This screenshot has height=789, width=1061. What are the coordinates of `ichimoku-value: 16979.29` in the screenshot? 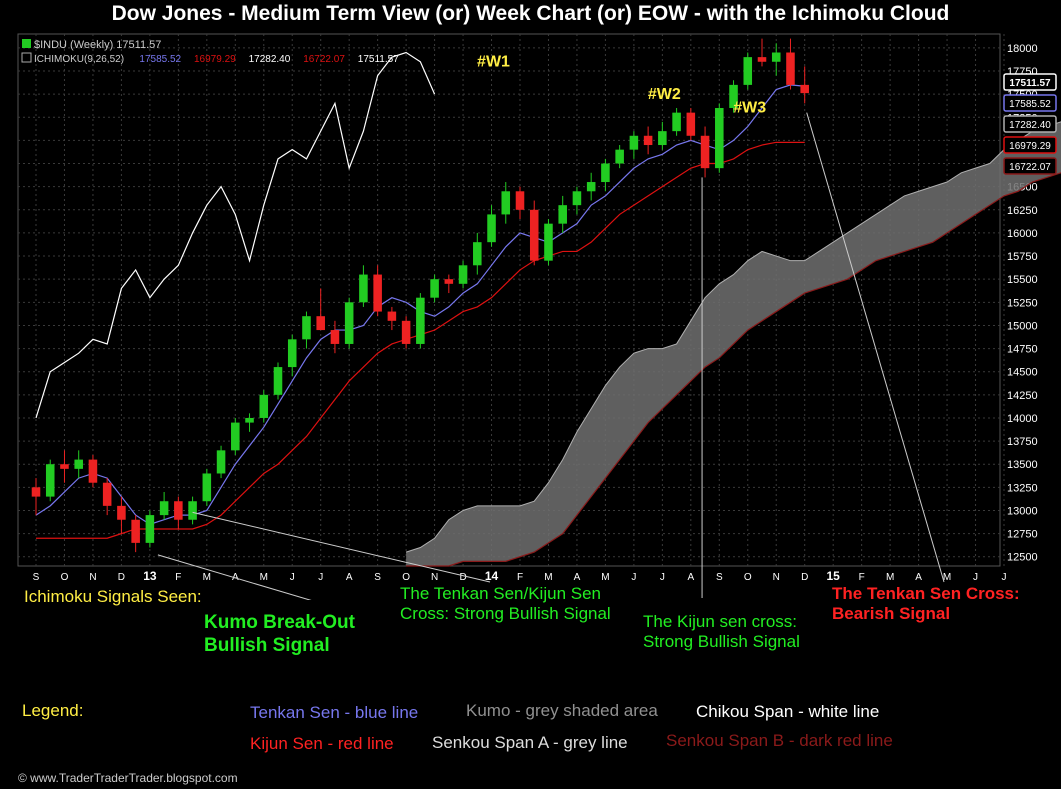 It's located at (215, 59).